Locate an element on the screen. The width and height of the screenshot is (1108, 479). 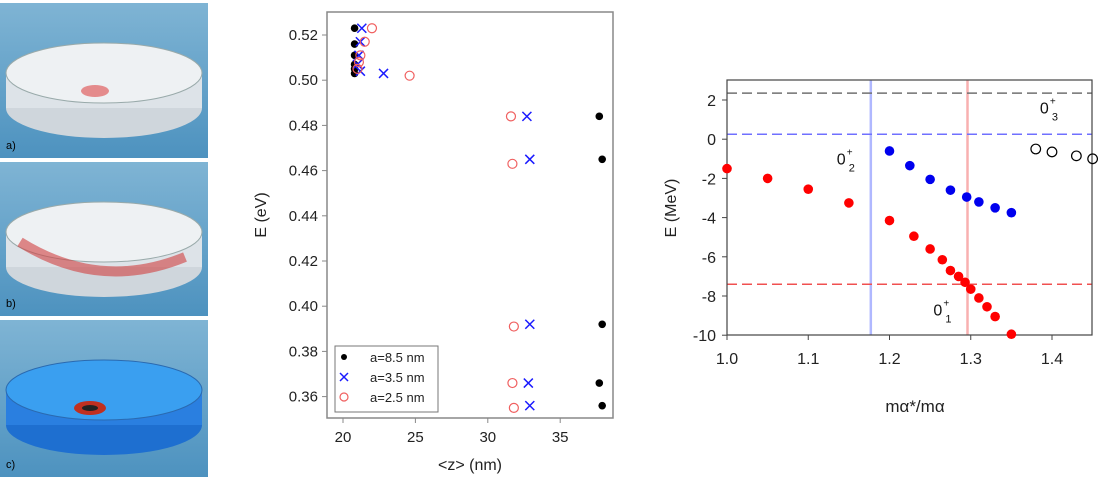
disk-render-c is located at coordinates (104, 407).